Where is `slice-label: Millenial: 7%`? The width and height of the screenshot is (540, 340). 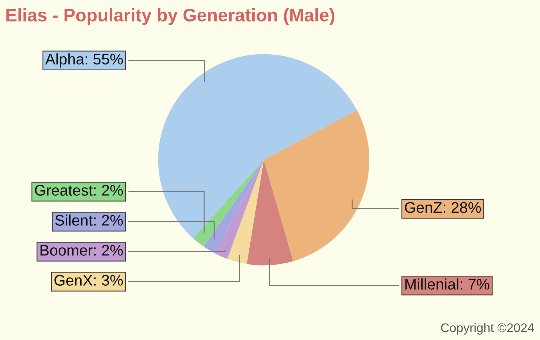 slice-label: Millenial: 7% is located at coordinates (448, 284).